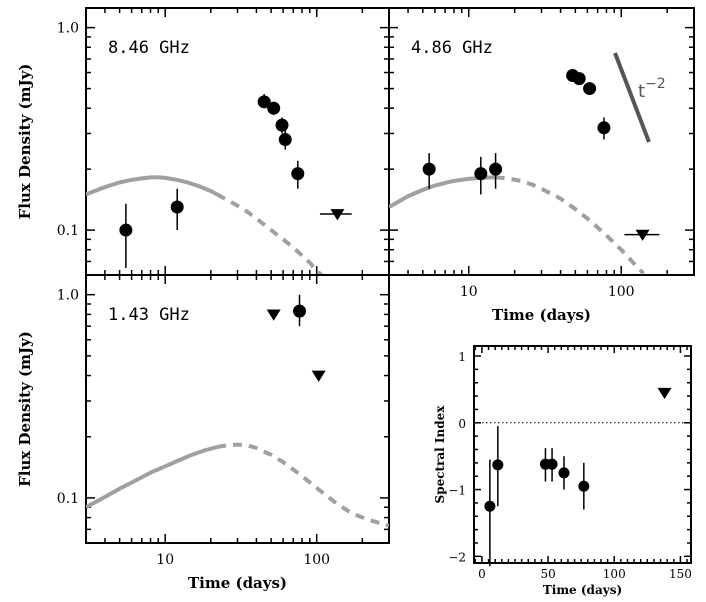 This screenshot has height=602, width=706. I want to click on frequency-label: 8.46 GHz, so click(149, 48).